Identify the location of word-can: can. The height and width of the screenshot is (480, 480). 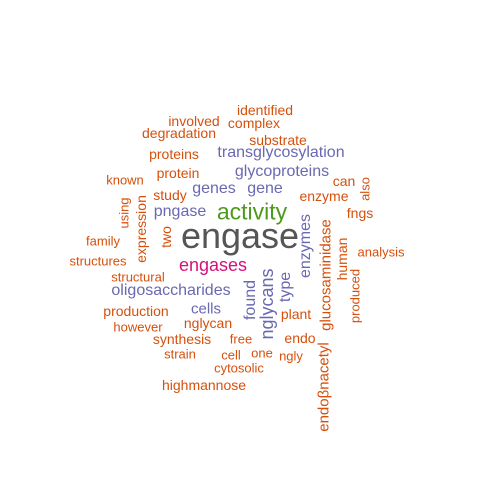
(344, 181).